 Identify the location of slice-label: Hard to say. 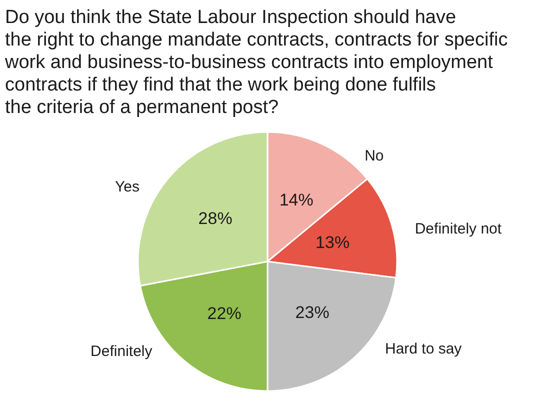
(423, 349).